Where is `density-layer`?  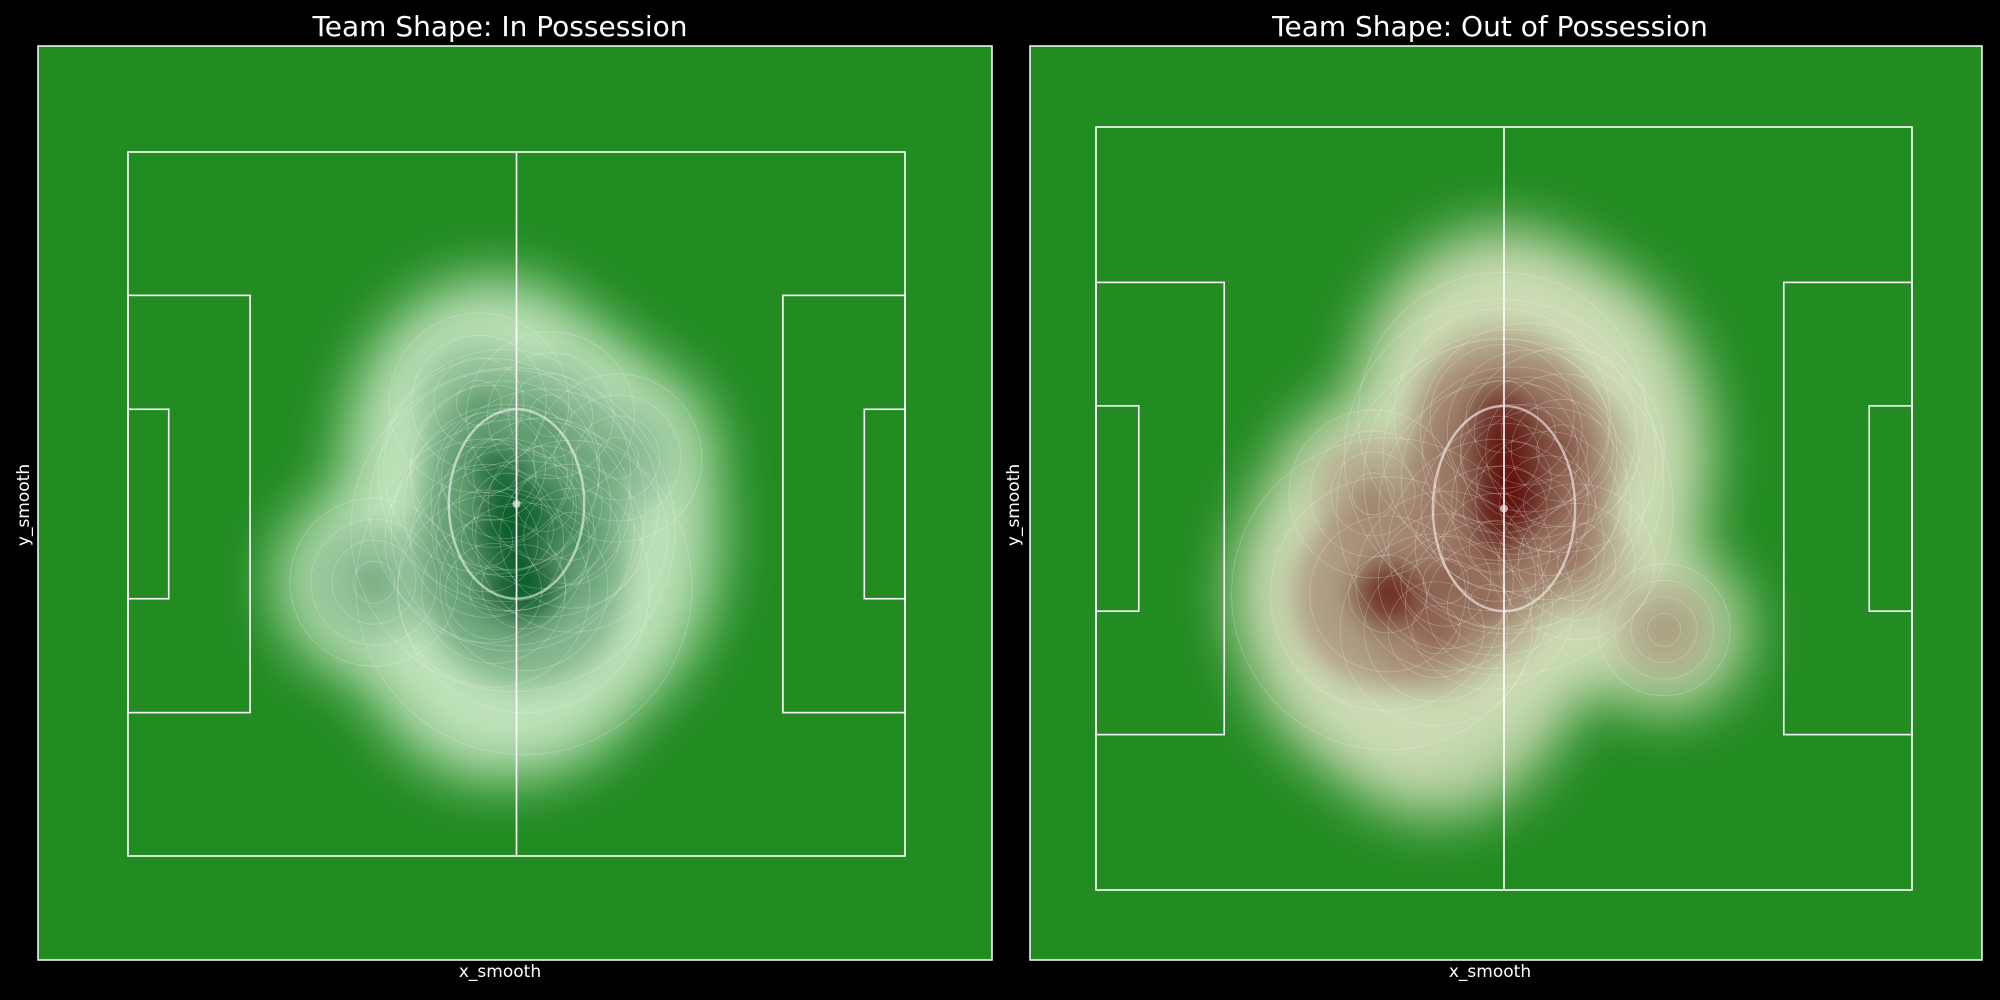 density-layer is located at coordinates (498, 529).